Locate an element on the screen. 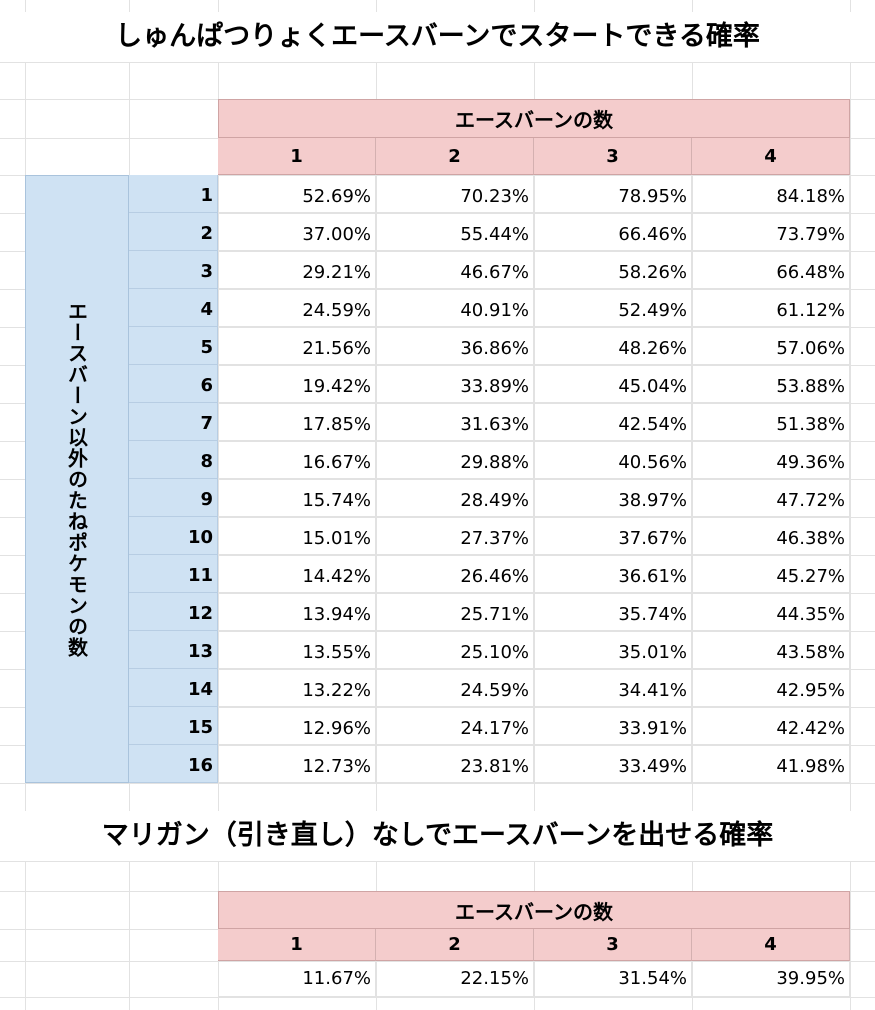 This screenshot has height=1010, width=875. table1-cell: 29.88% is located at coordinates (455, 460).